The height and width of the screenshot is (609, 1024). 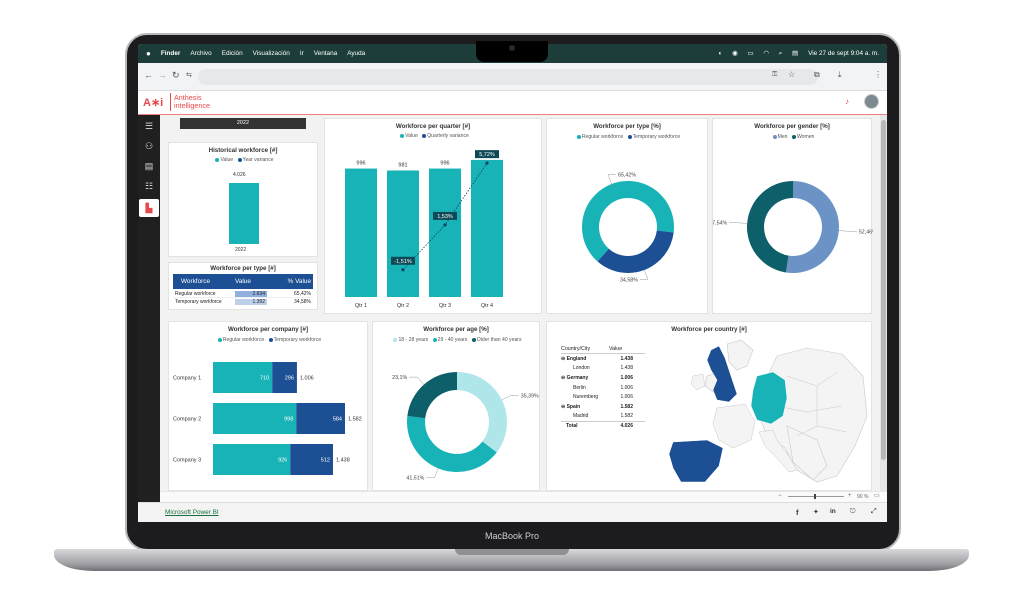 What do you see at coordinates (770, 227) in the screenshot?
I see `donut-slice-women` at bounding box center [770, 227].